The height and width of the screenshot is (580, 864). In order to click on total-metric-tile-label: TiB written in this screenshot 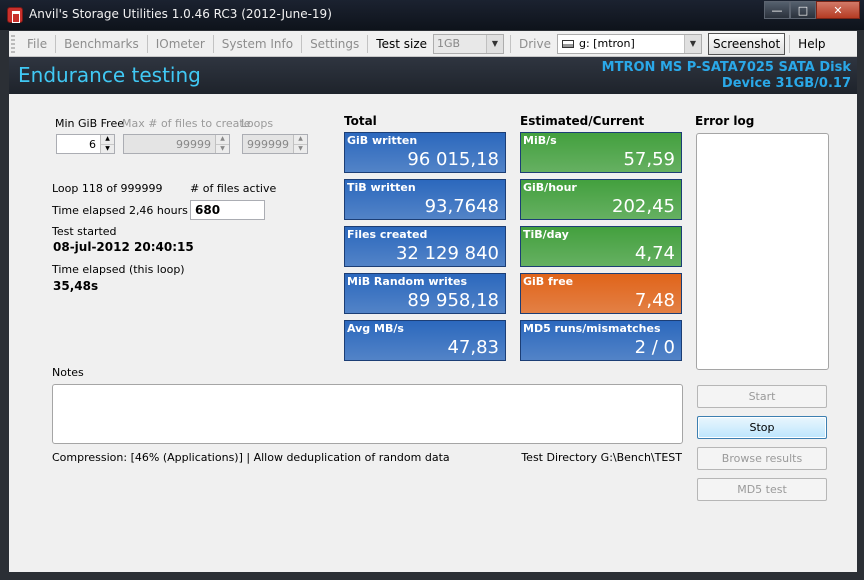, I will do `click(381, 187)`.